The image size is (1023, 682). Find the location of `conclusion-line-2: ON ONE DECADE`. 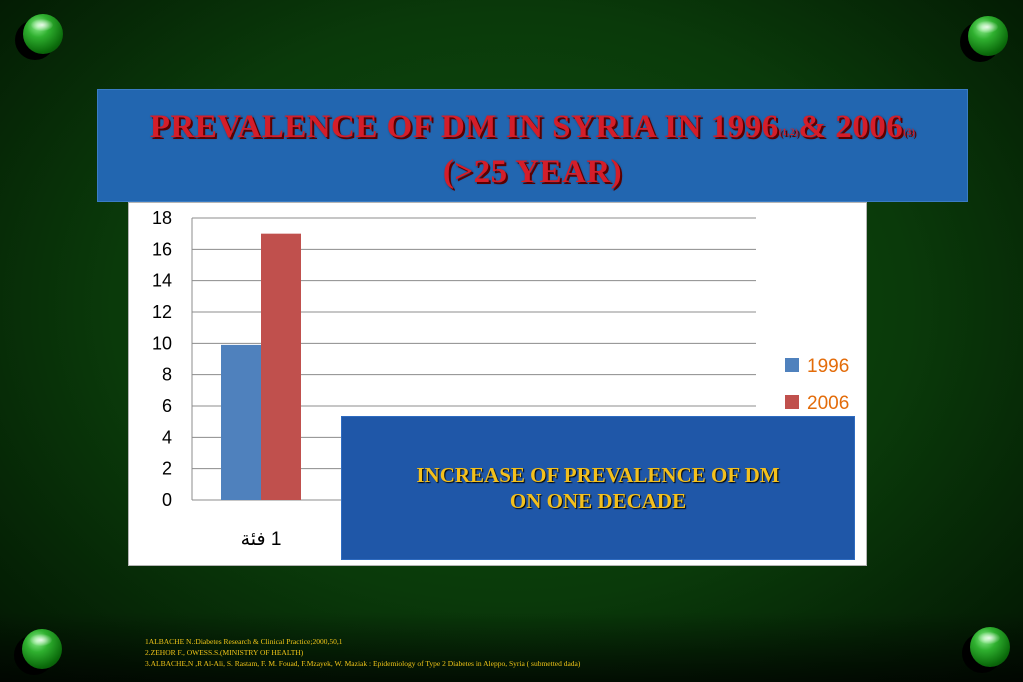

conclusion-line-2: ON ONE DECADE is located at coordinates (598, 501).